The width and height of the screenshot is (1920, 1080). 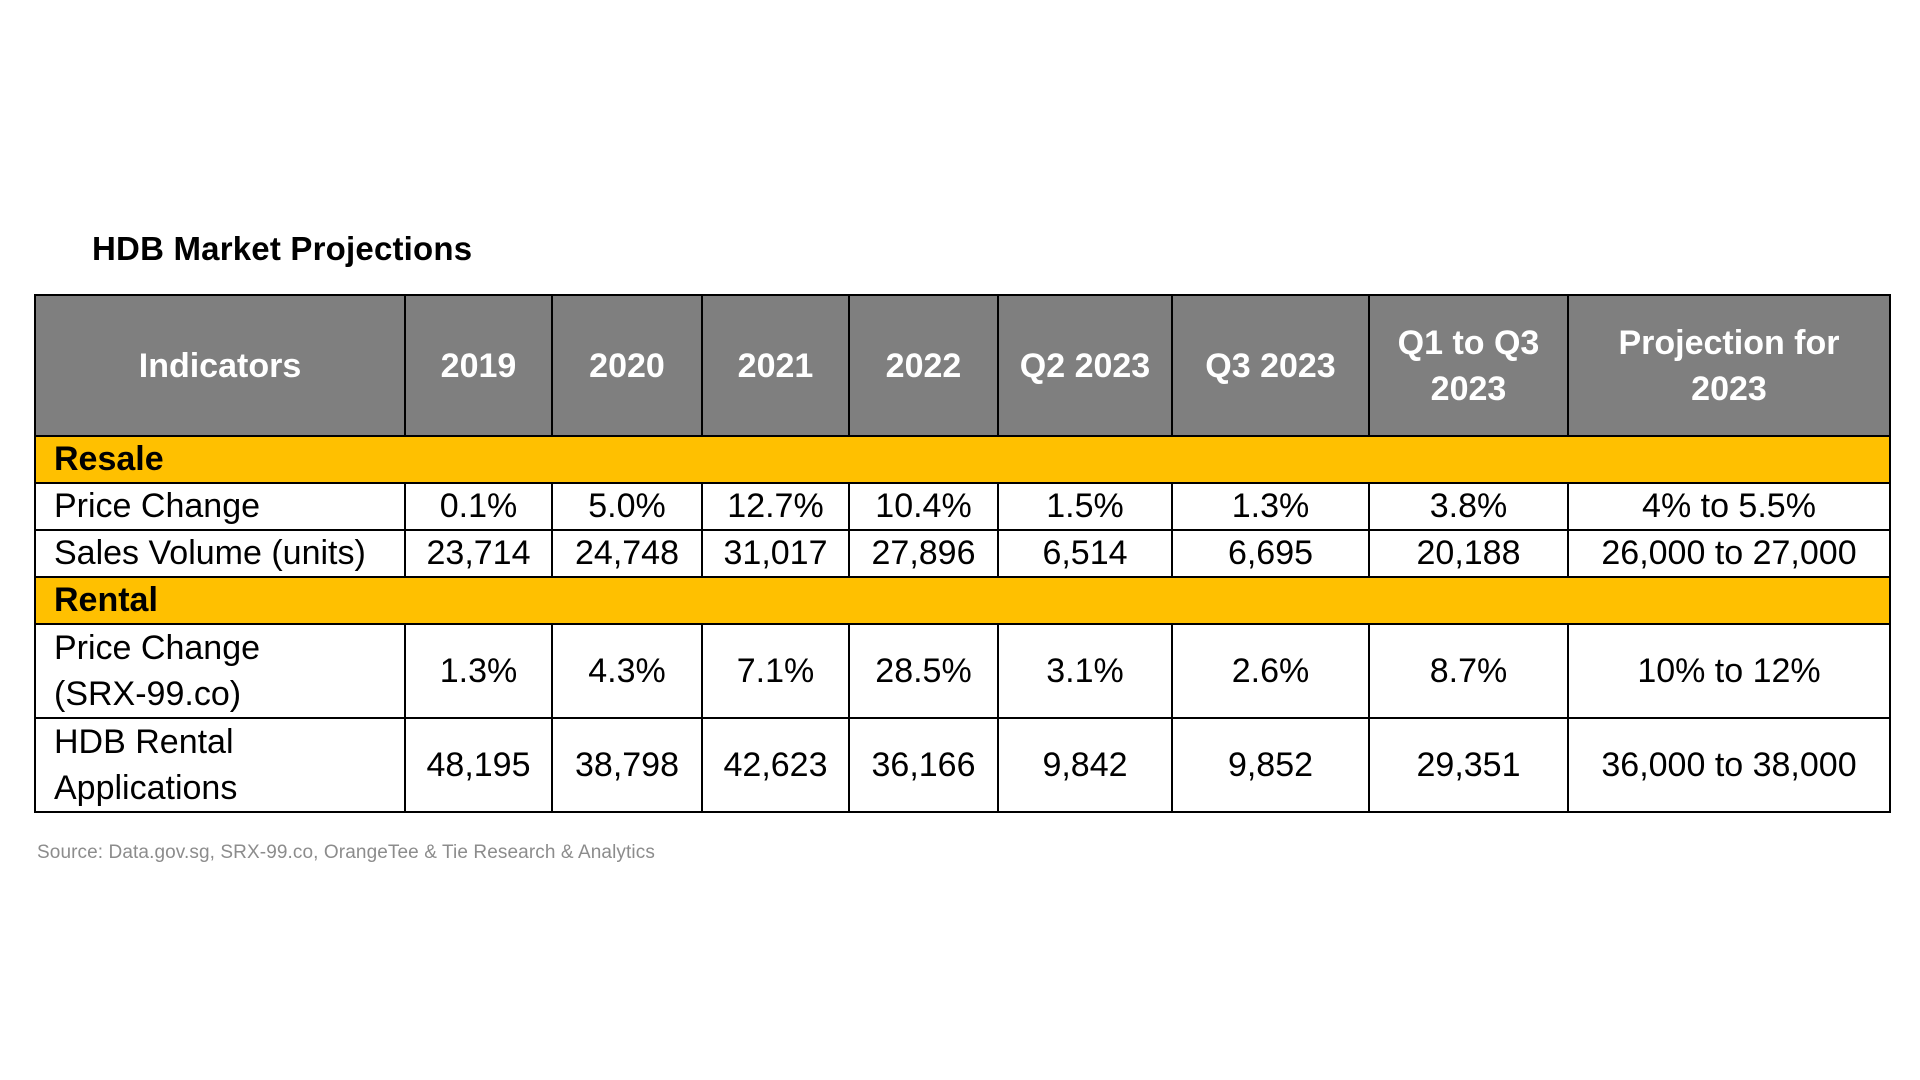 What do you see at coordinates (1729, 365) in the screenshot?
I see `header-projection-2023: Projection for 2023` at bounding box center [1729, 365].